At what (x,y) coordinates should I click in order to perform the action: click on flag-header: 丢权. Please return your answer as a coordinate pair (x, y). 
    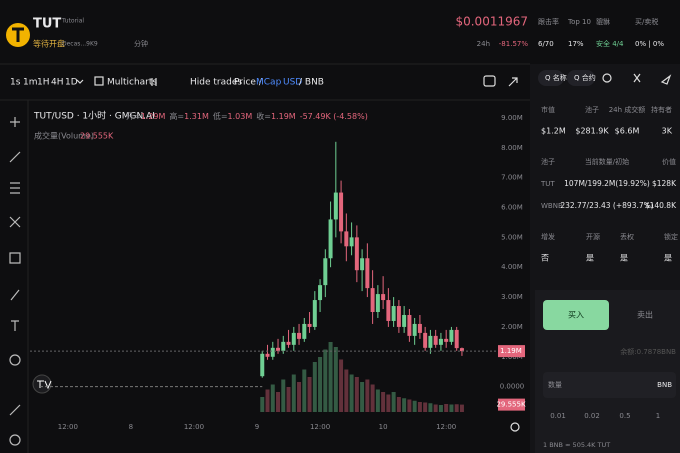
    Looking at the image, I should click on (627, 236).